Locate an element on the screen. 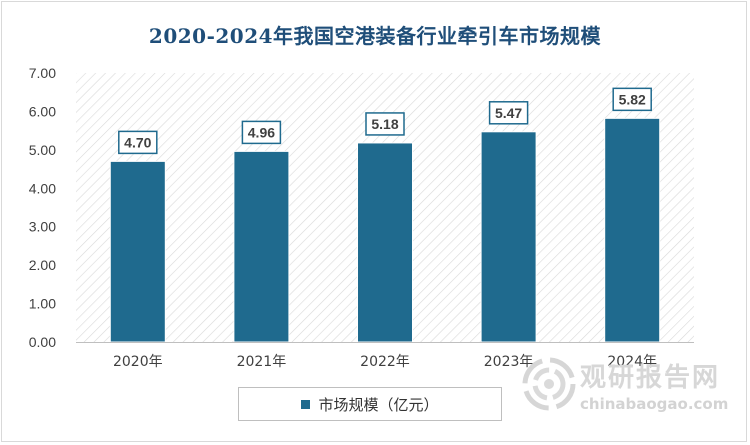 The height and width of the screenshot is (445, 750). y-tick-label: 1.00 is located at coordinates (42, 304).